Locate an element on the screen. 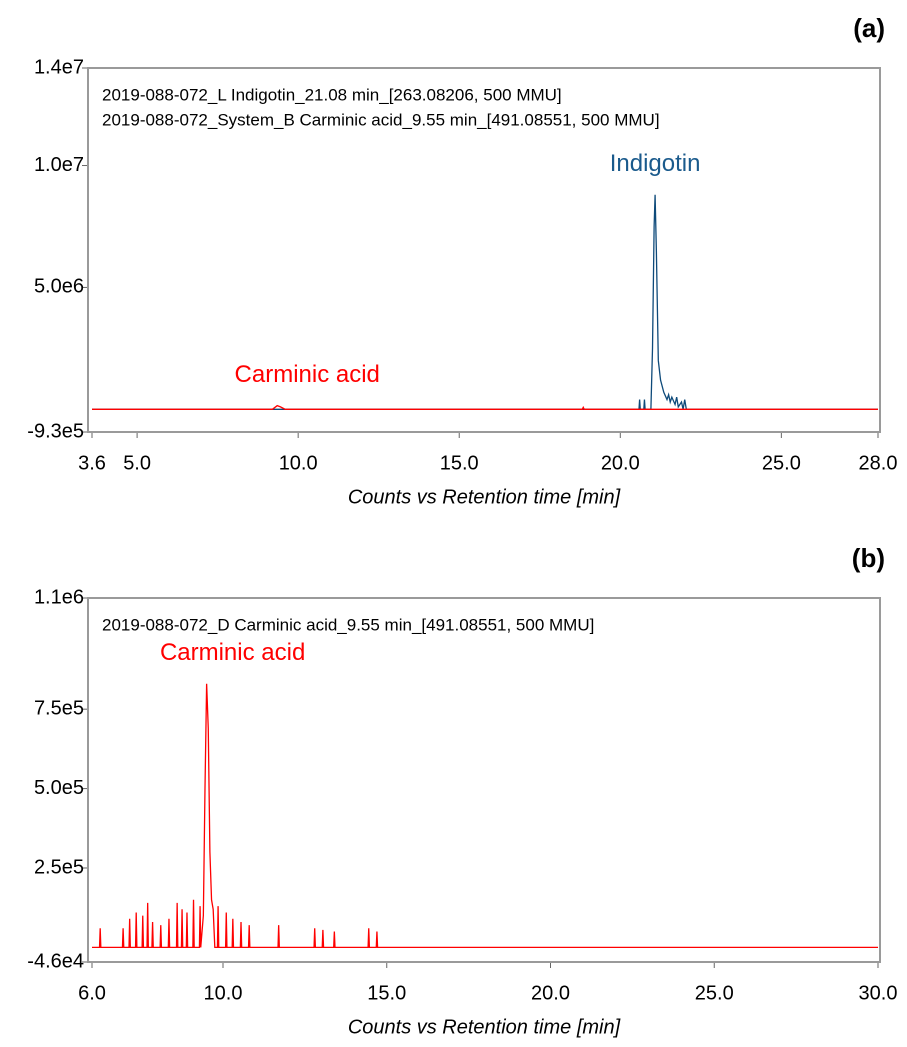  series-line is located at coordinates (485, 407).